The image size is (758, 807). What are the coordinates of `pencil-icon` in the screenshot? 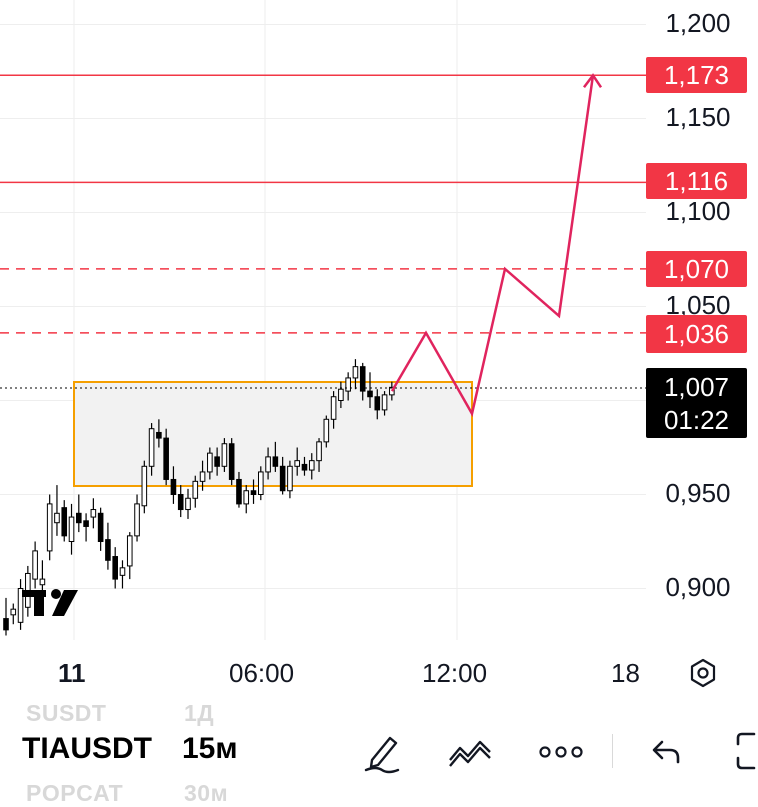 It's located at (382, 752).